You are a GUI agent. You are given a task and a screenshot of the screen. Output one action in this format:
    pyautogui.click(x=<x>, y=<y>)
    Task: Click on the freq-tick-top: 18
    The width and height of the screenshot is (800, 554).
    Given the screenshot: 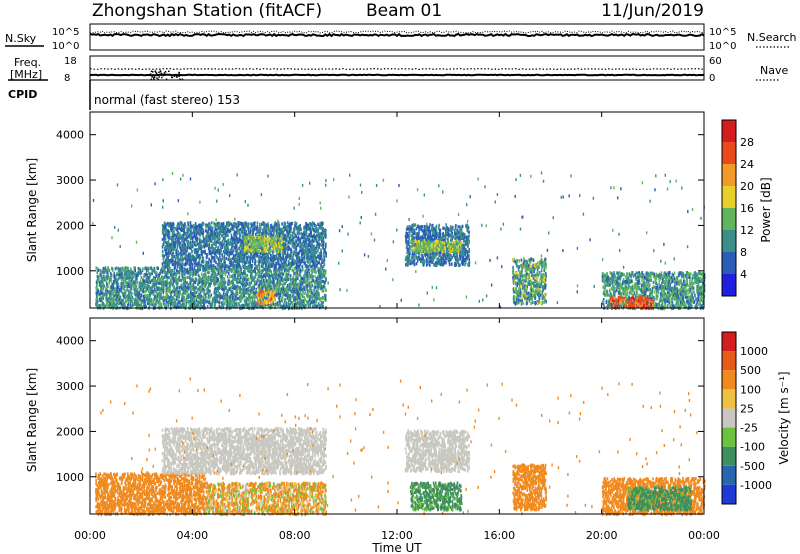 What is the action you would take?
    pyautogui.click(x=70, y=61)
    